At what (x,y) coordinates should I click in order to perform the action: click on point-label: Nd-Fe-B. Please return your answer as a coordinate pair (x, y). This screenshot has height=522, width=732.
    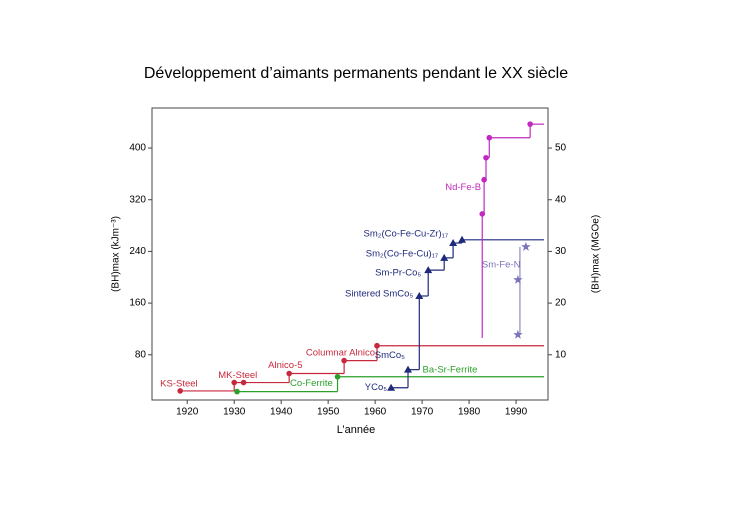
    Looking at the image, I should click on (463, 187).